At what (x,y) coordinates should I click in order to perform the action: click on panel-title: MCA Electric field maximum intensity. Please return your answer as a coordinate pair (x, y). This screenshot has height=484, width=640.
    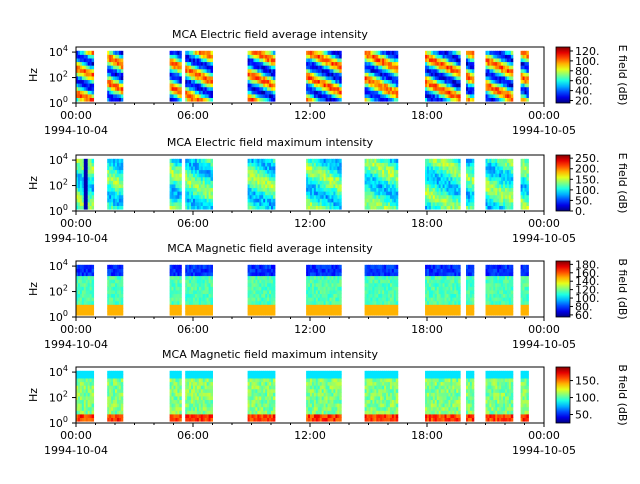
    Looking at the image, I should click on (270, 142).